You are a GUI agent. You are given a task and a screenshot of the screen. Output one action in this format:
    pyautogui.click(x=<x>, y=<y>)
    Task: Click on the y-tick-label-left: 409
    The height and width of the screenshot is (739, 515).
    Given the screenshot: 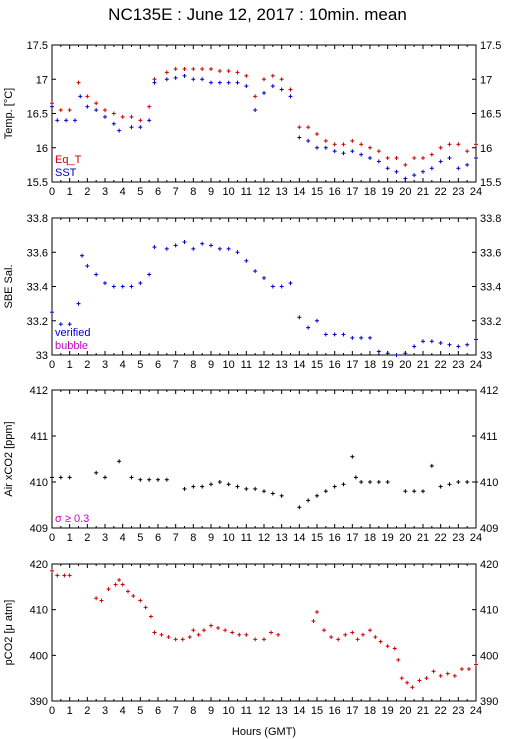 What is the action you would take?
    pyautogui.click(x=39, y=529)
    